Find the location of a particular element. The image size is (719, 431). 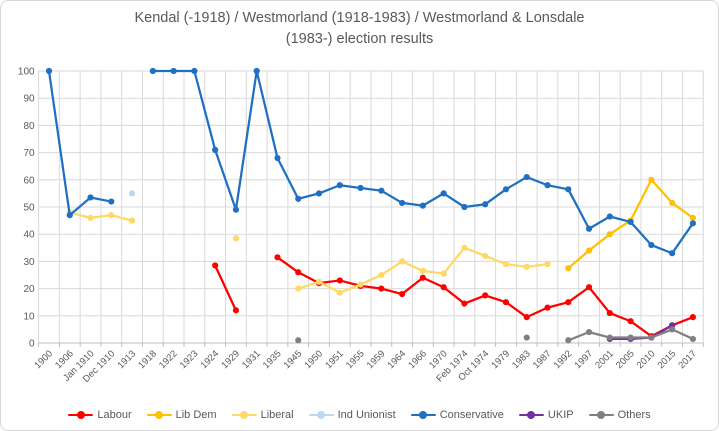

data-point-labour-1992 is located at coordinates (568, 302).